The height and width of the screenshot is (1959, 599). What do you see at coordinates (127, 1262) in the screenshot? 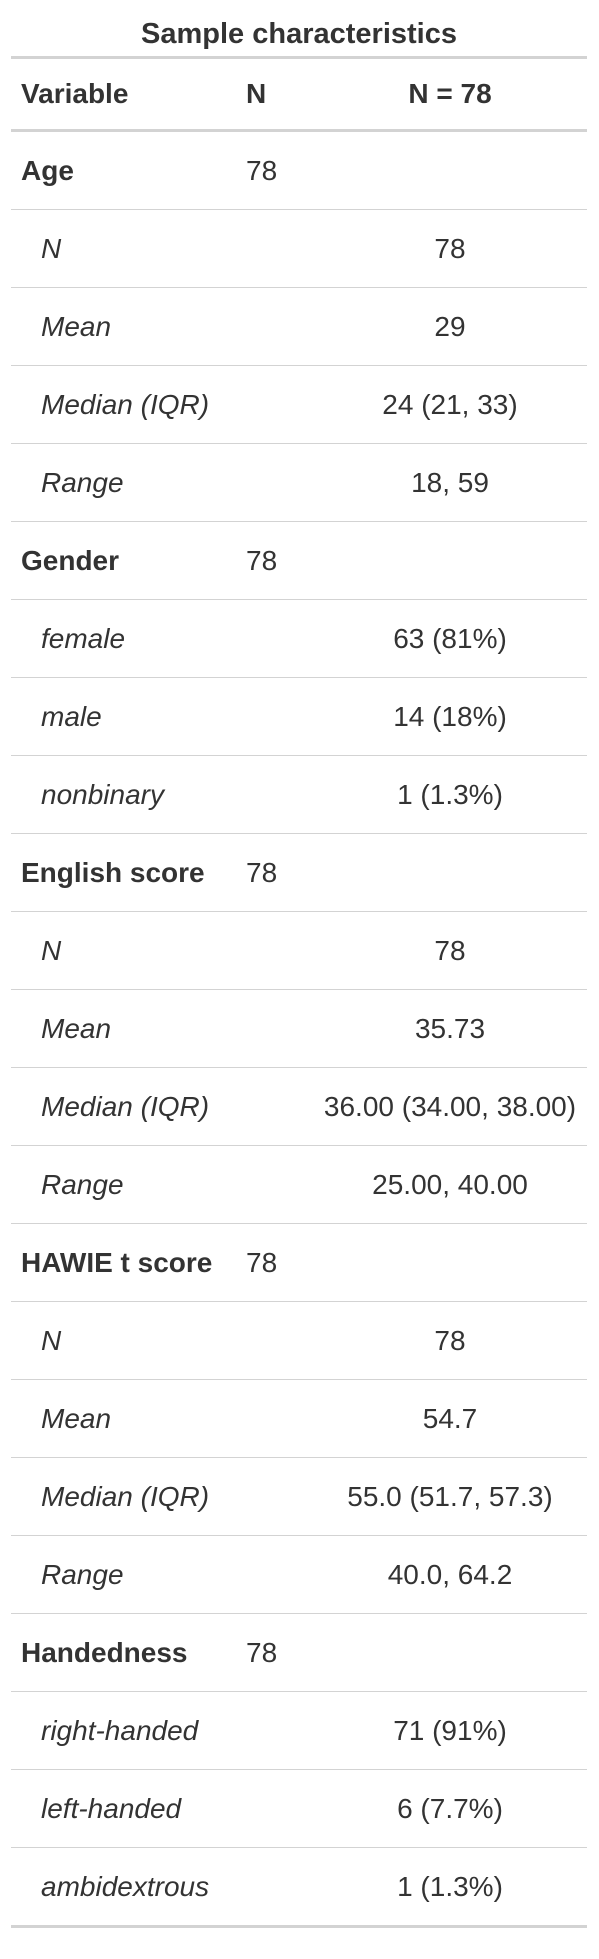
I see `variable-label: HAWIE t score` at bounding box center [127, 1262].